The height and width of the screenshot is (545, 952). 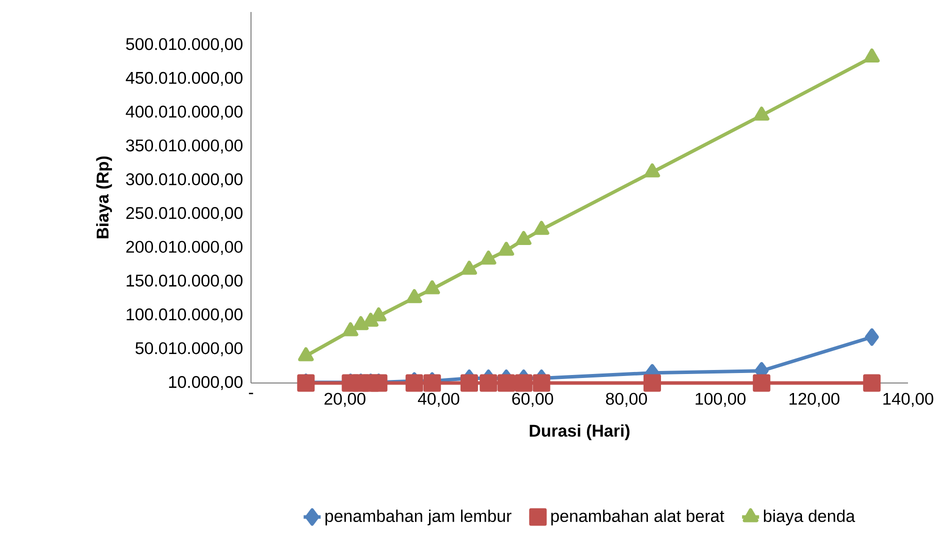 What do you see at coordinates (184, 214) in the screenshot?
I see `y-tick-label: 250.010.000,00` at bounding box center [184, 214].